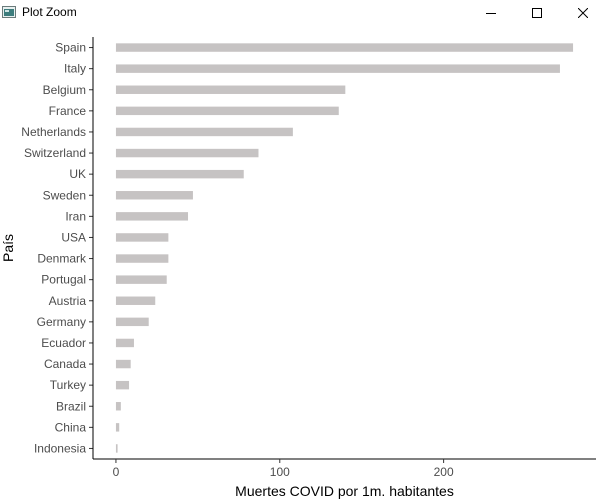 The width and height of the screenshot is (603, 501). What do you see at coordinates (62, 259) in the screenshot?
I see `y-tick-label: Denmark` at bounding box center [62, 259].